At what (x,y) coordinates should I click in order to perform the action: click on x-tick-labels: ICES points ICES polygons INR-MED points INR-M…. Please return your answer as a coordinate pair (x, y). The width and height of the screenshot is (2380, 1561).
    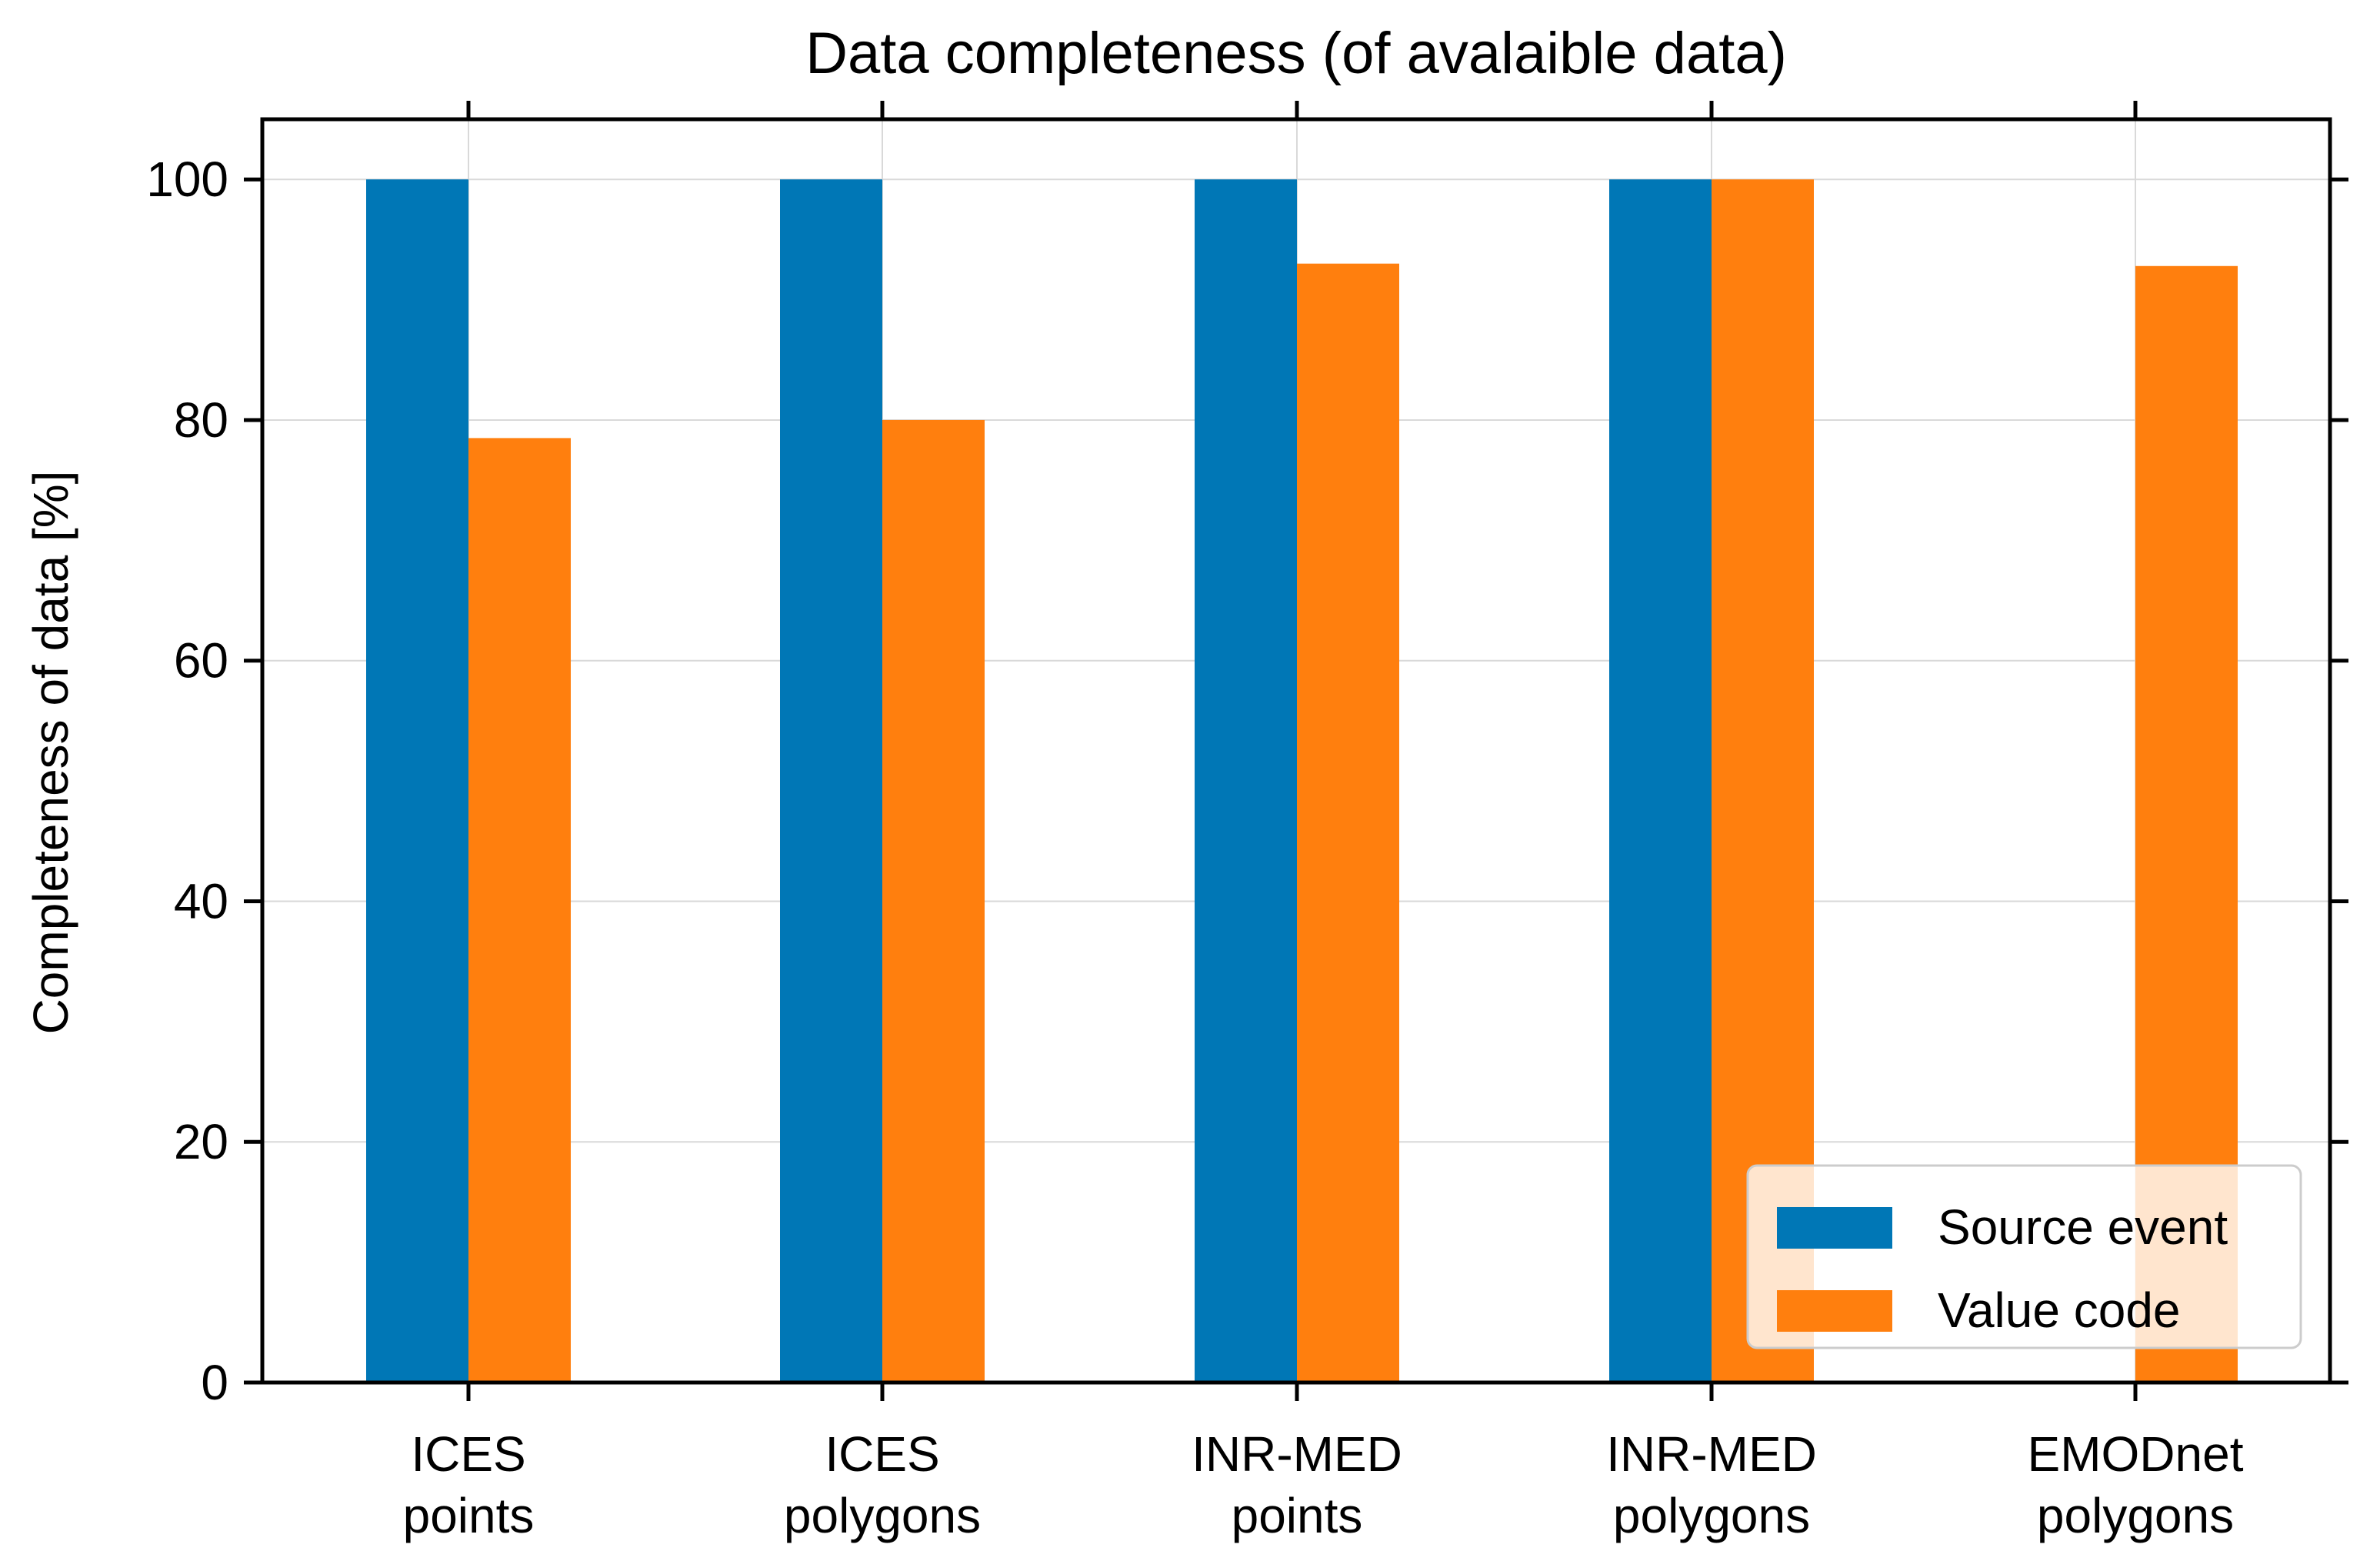
    Looking at the image, I should click on (1323, 1484).